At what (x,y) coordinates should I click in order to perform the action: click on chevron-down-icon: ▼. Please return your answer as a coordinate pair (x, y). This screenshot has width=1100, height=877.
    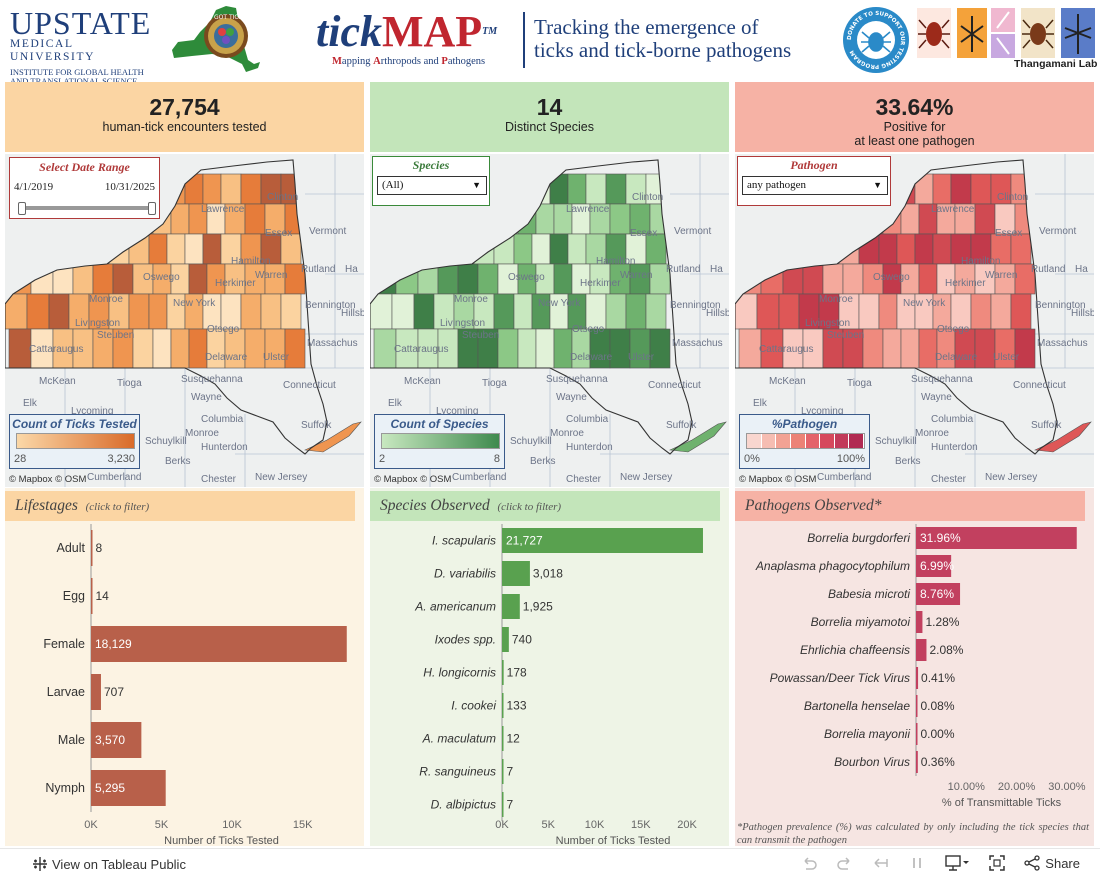
    Looking at the image, I should click on (877, 185).